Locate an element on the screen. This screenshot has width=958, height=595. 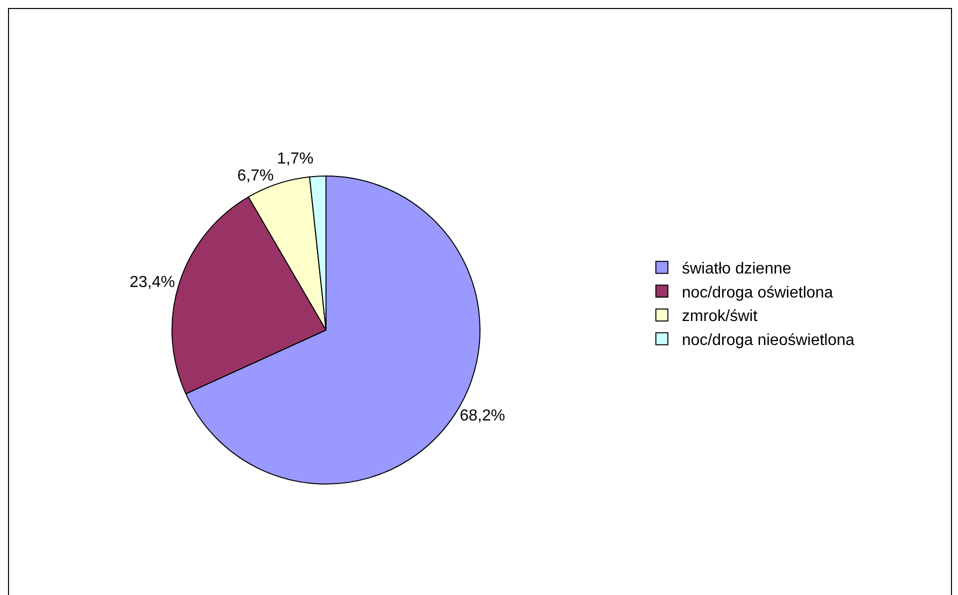
legend-label: światło dzienne is located at coordinates (737, 269).